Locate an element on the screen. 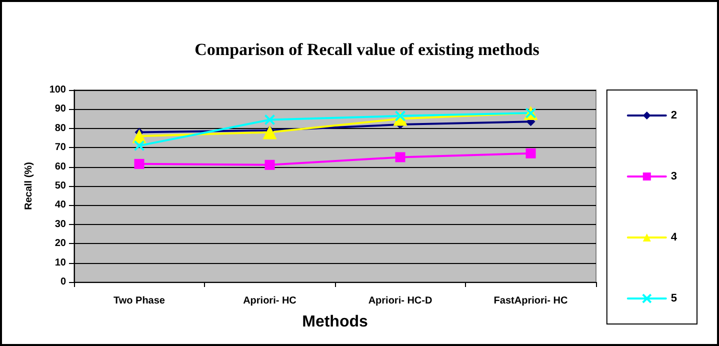 The height and width of the screenshot is (346, 719). y-tick-label: 80 is located at coordinates (60, 128).